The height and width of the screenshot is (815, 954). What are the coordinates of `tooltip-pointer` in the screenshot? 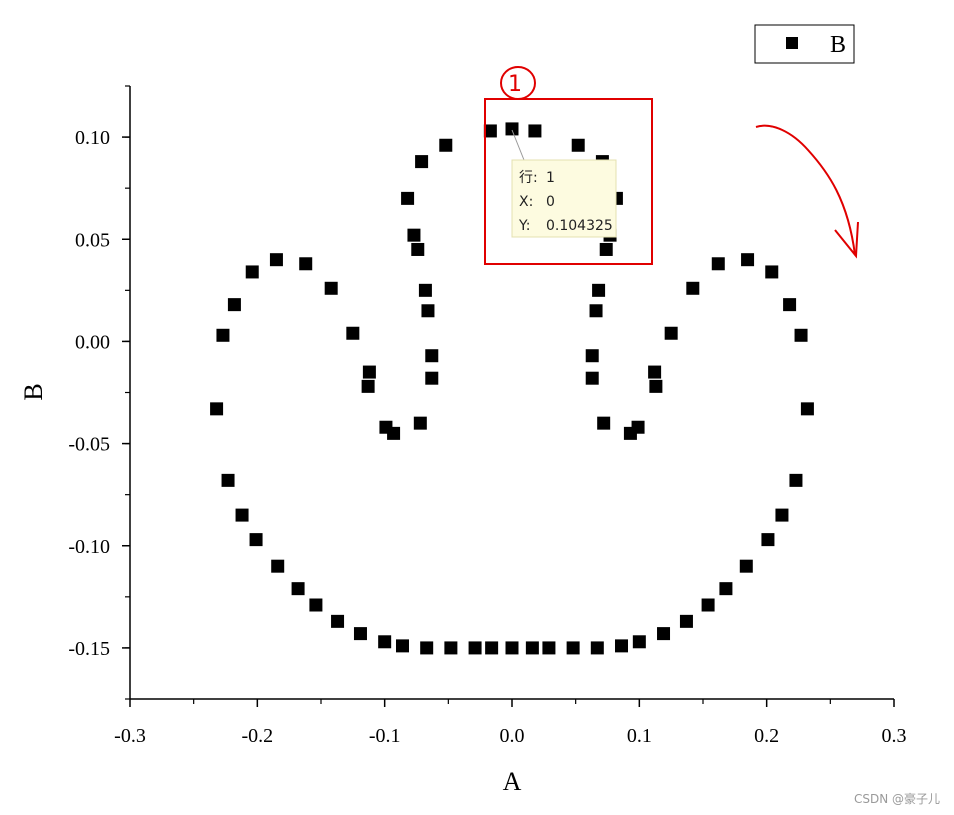 It's located at (518, 145).